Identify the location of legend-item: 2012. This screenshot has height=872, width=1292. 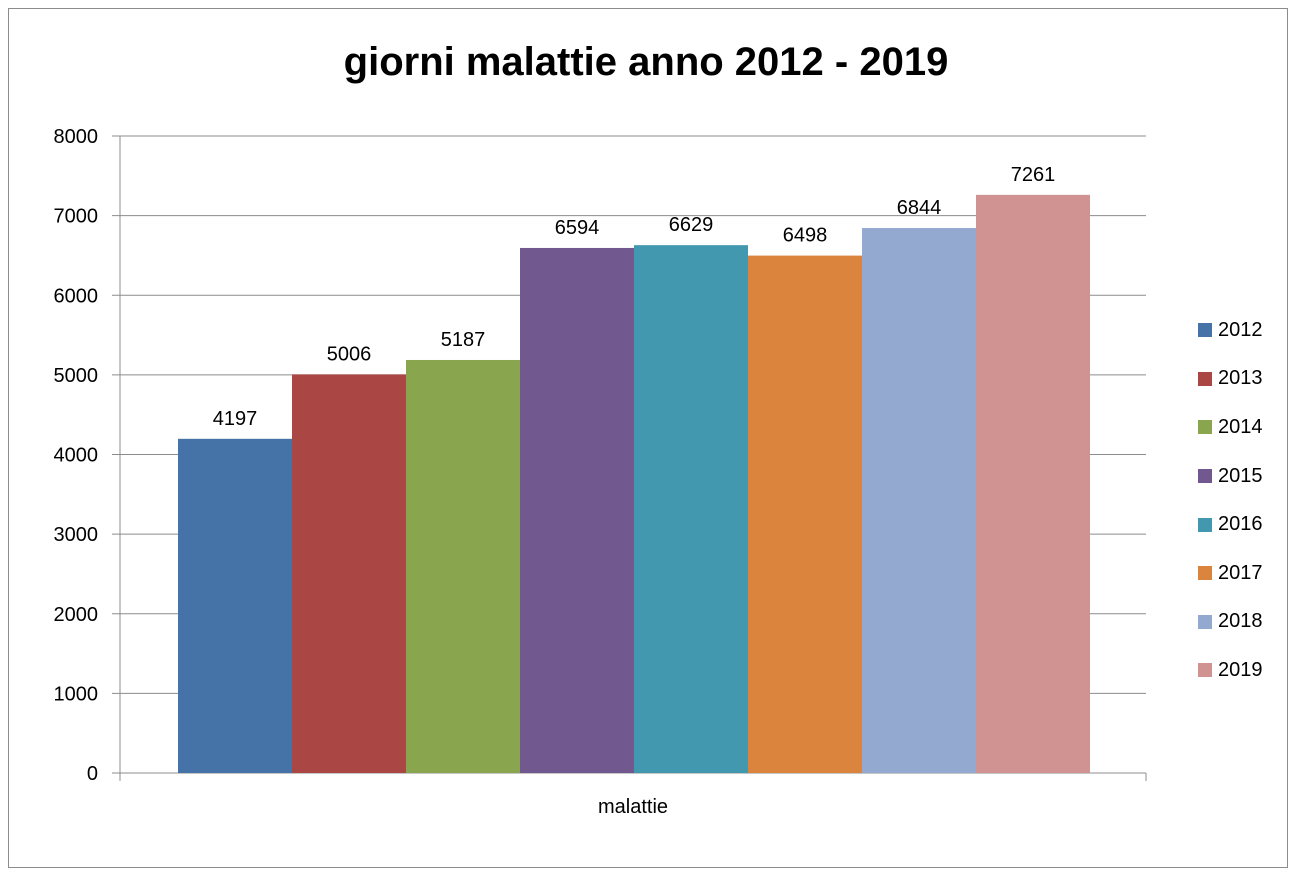
(1243, 330).